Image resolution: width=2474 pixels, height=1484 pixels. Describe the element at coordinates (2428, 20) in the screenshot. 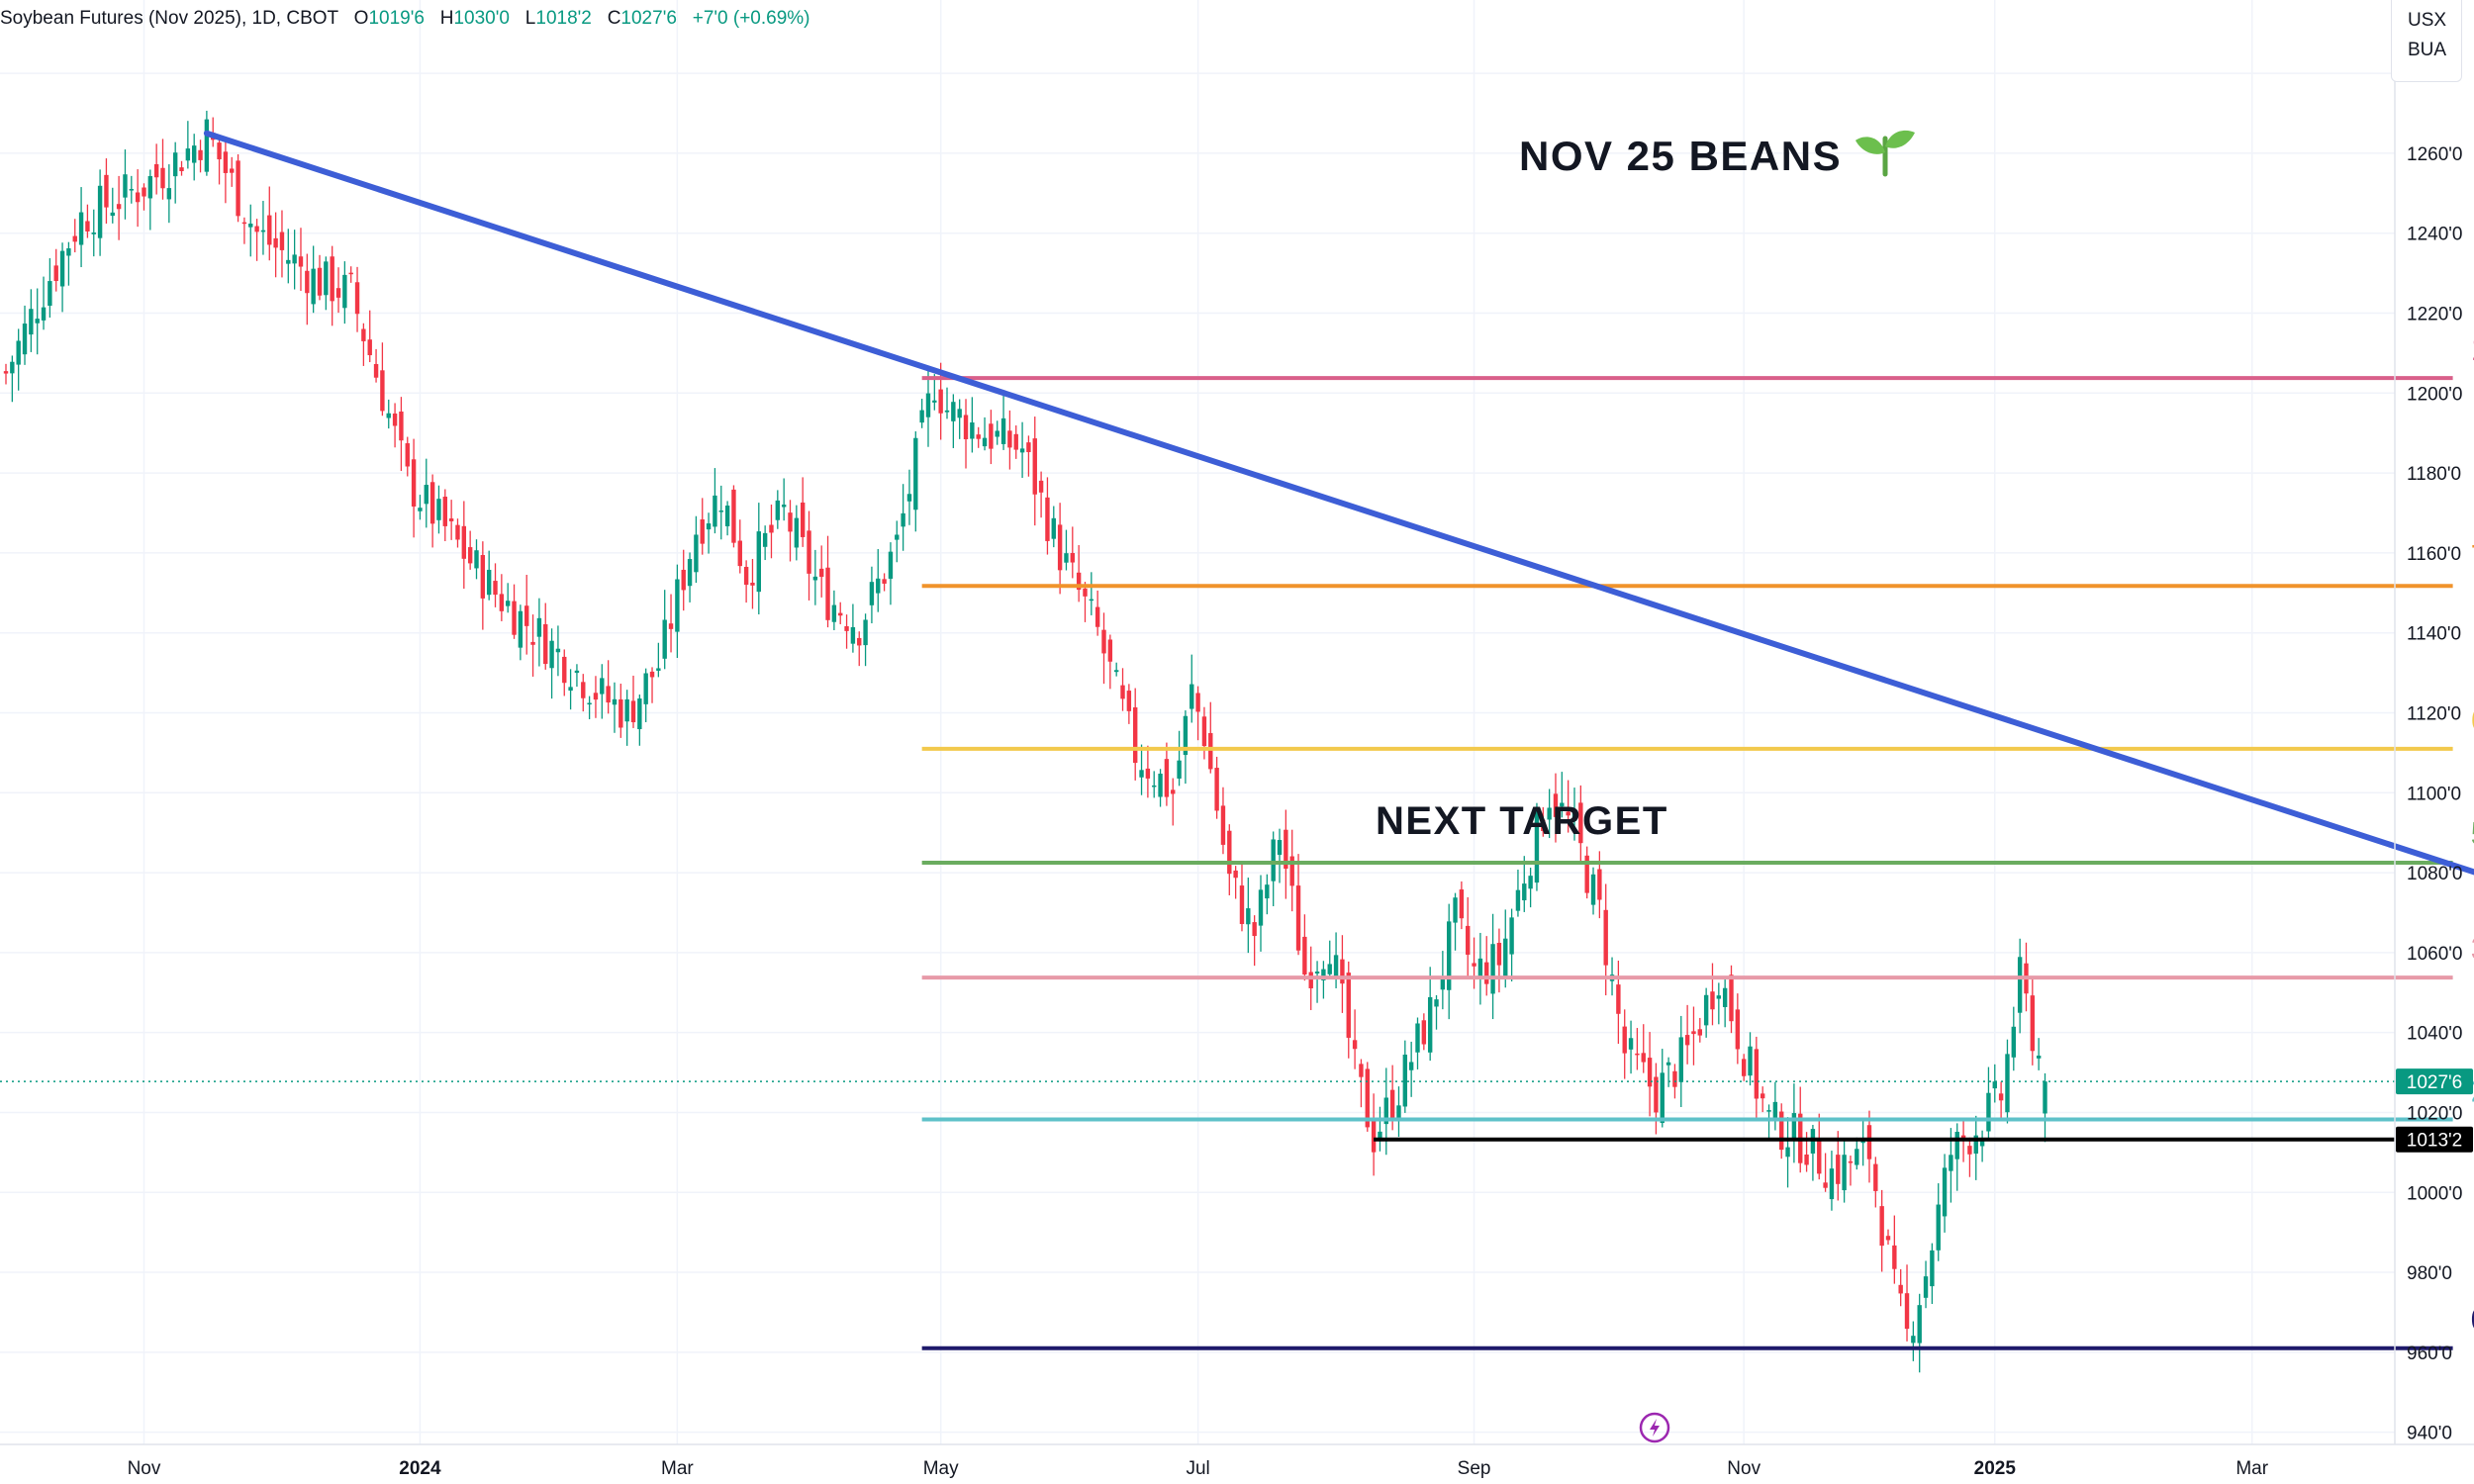

I see `currency-label: USX` at that location.